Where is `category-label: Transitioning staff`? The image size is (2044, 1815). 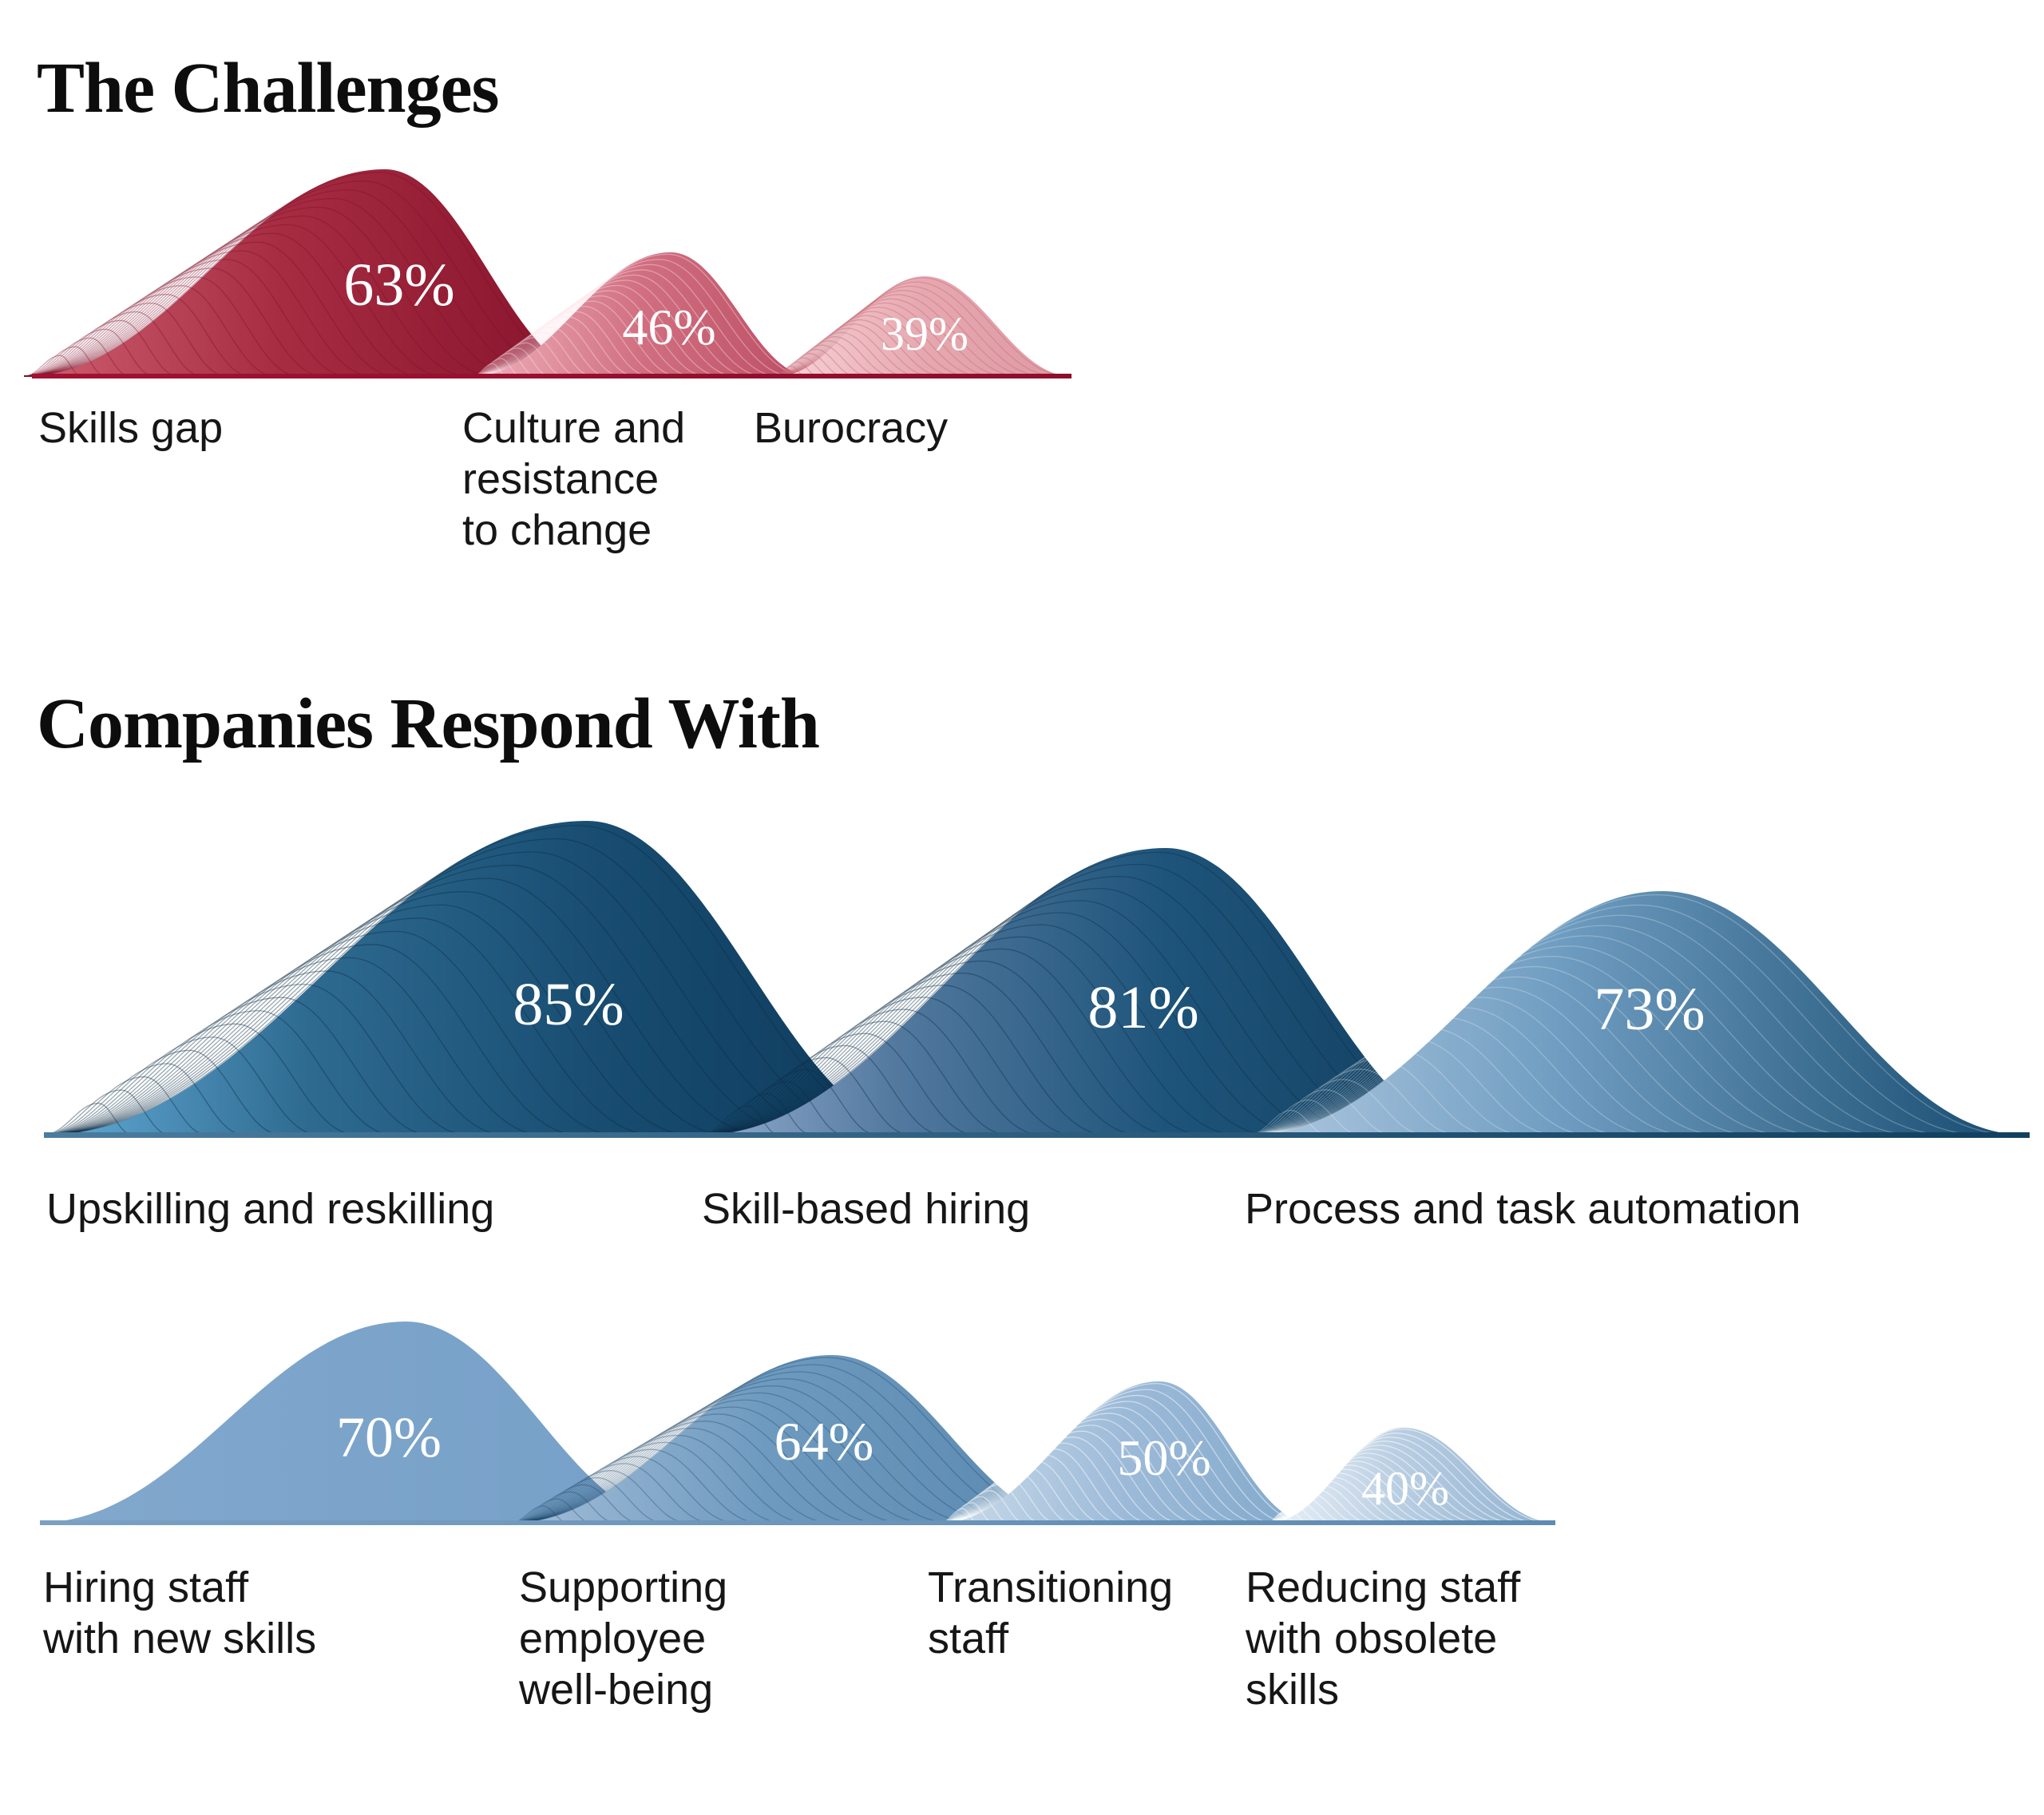
category-label: Transitioning staff is located at coordinates (1050, 1613).